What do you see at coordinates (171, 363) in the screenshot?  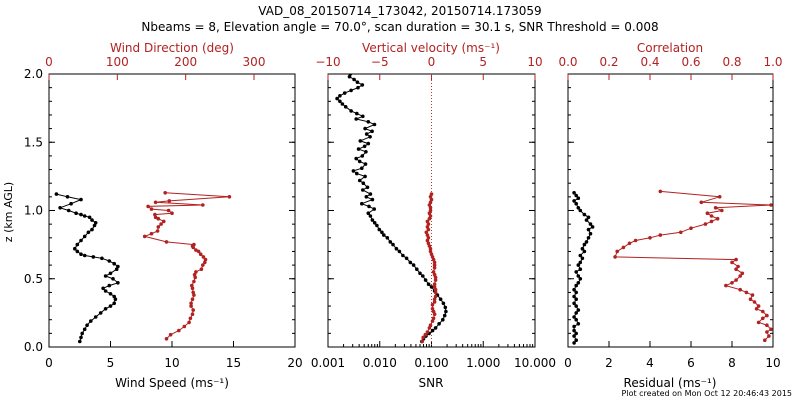 I see `x-tick-label: 10` at bounding box center [171, 363].